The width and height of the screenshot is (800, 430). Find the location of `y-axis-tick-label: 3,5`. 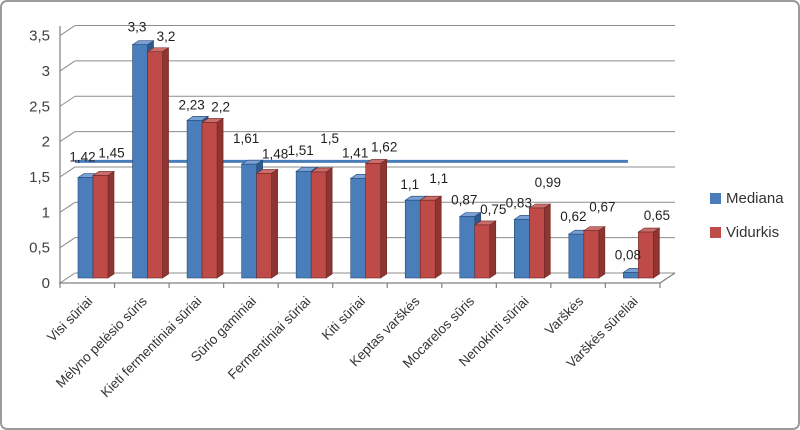

y-axis-tick-label: 3,5 is located at coordinates (39, 36).